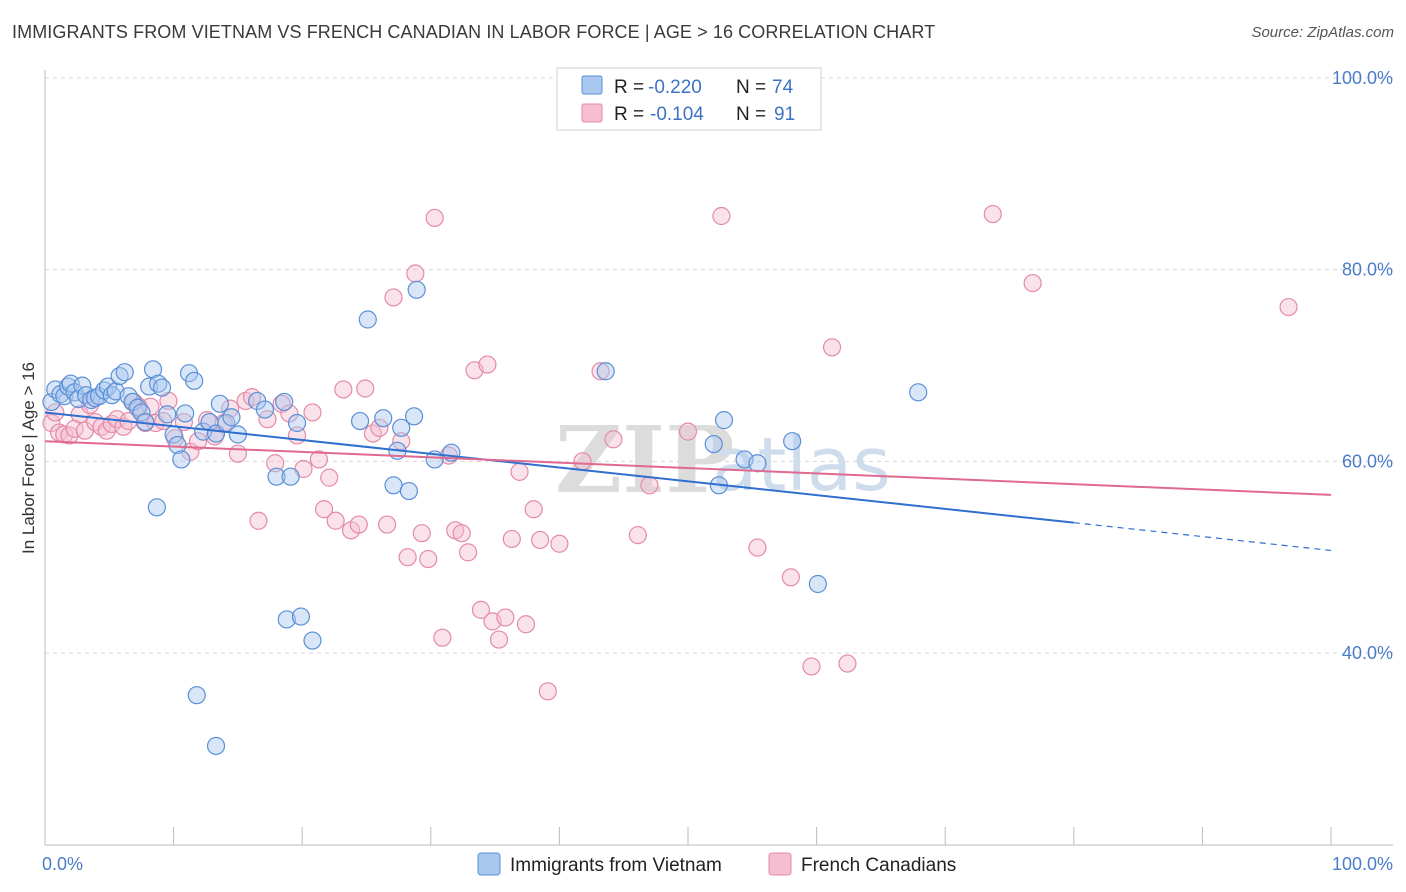 This screenshot has width=1406, height=892. What do you see at coordinates (62, 864) in the screenshot?
I see `x-tick-label-min: 0.0%` at bounding box center [62, 864].